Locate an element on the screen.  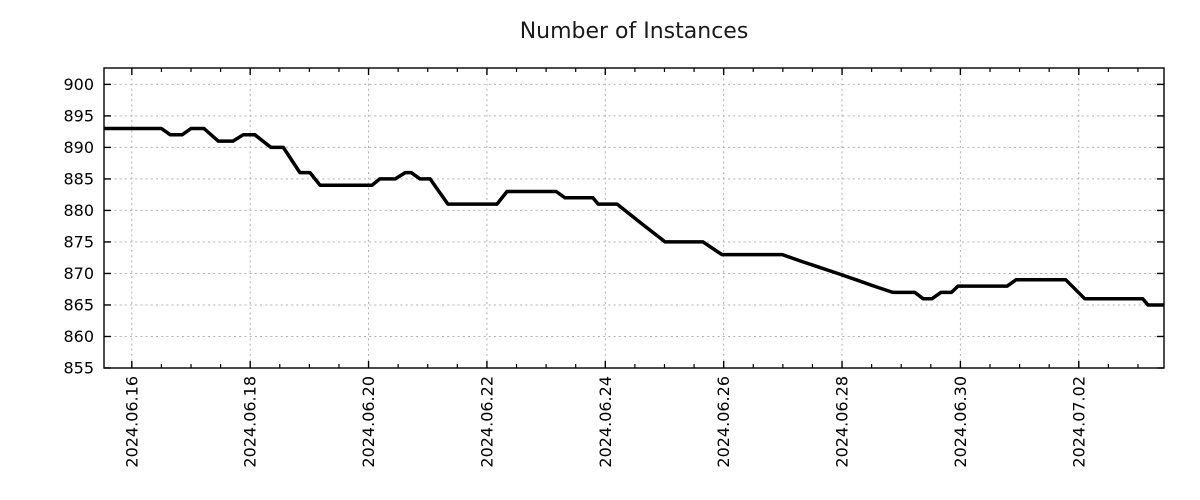
y-tick-label: 880 is located at coordinates (78, 210).